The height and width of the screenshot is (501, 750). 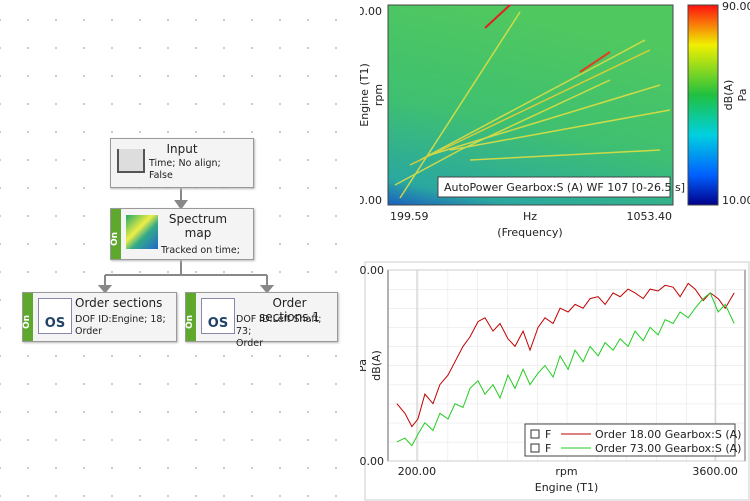 What do you see at coordinates (378, 95) in the screenshot?
I see `y-axis-unit: rpm` at bounding box center [378, 95].